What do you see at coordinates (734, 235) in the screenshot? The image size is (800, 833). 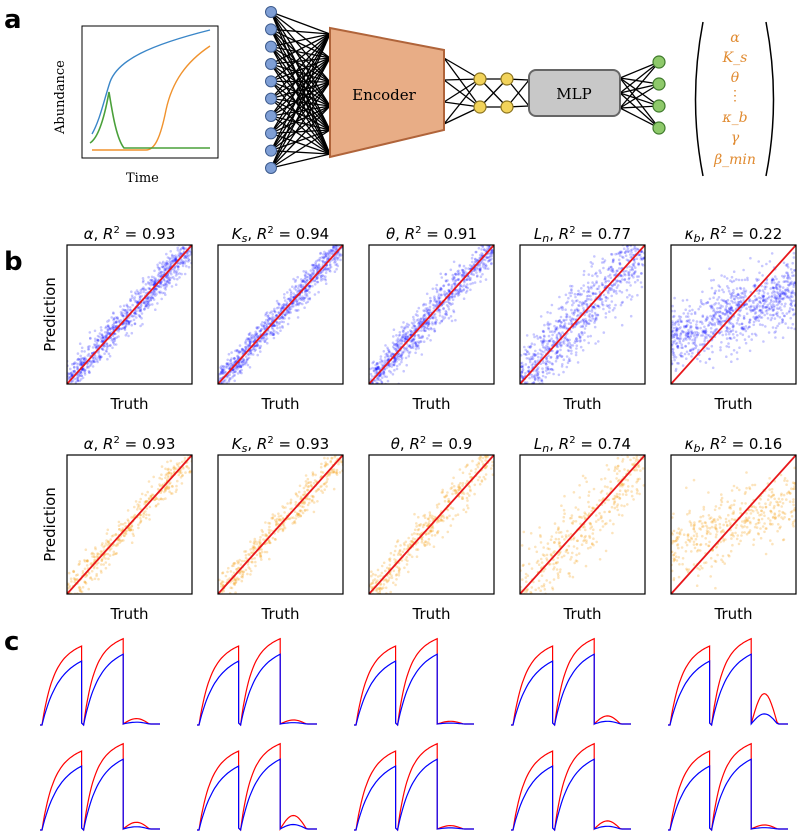 I see `plot-title: κb, R2 = 0.22` at bounding box center [734, 235].